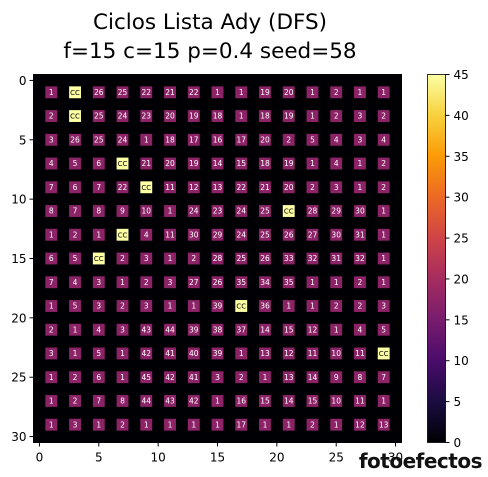 Image resolution: width=488 pixels, height=477 pixels. I want to click on cell-label: 35, so click(289, 282).